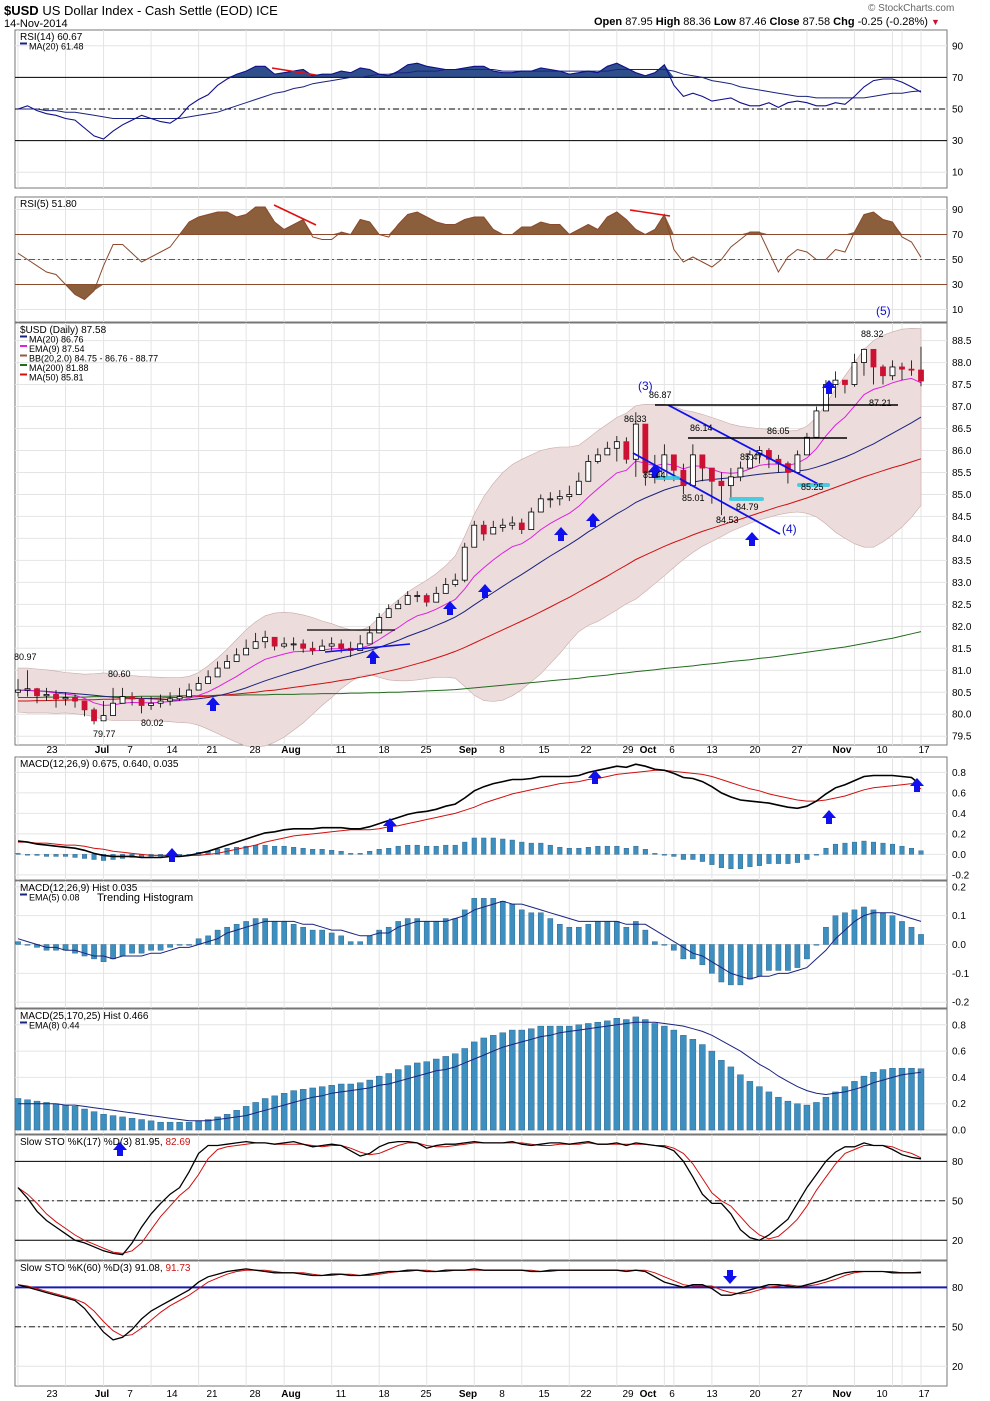 The image size is (990, 1401). What do you see at coordinates (958, 173) in the screenshot?
I see `y-tick-label: 10` at bounding box center [958, 173].